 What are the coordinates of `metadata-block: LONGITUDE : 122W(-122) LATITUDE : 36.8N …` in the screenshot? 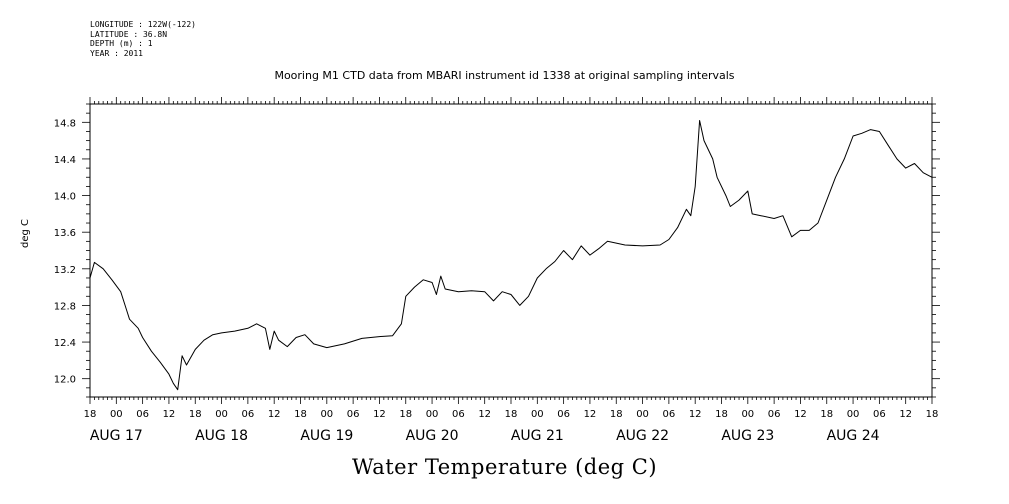 It's located at (143, 39).